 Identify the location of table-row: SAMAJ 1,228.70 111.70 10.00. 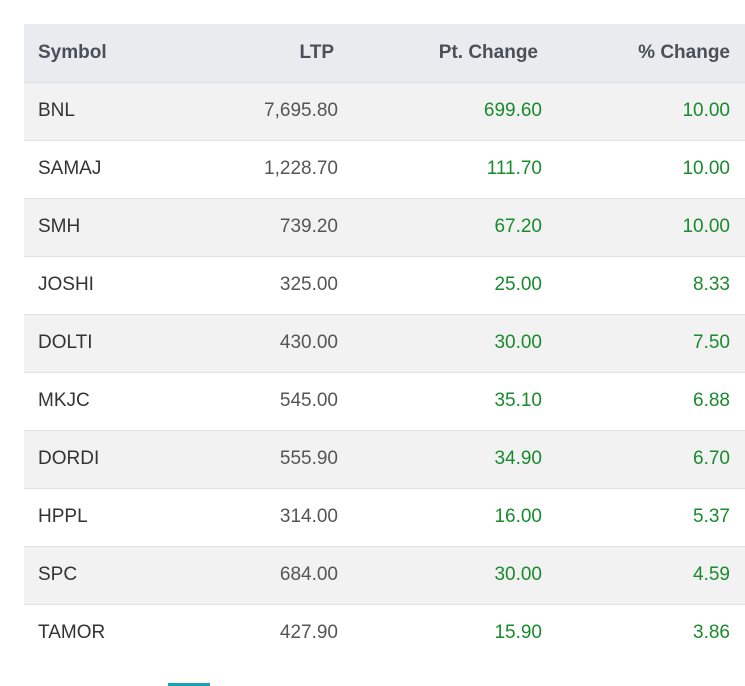
(384, 169).